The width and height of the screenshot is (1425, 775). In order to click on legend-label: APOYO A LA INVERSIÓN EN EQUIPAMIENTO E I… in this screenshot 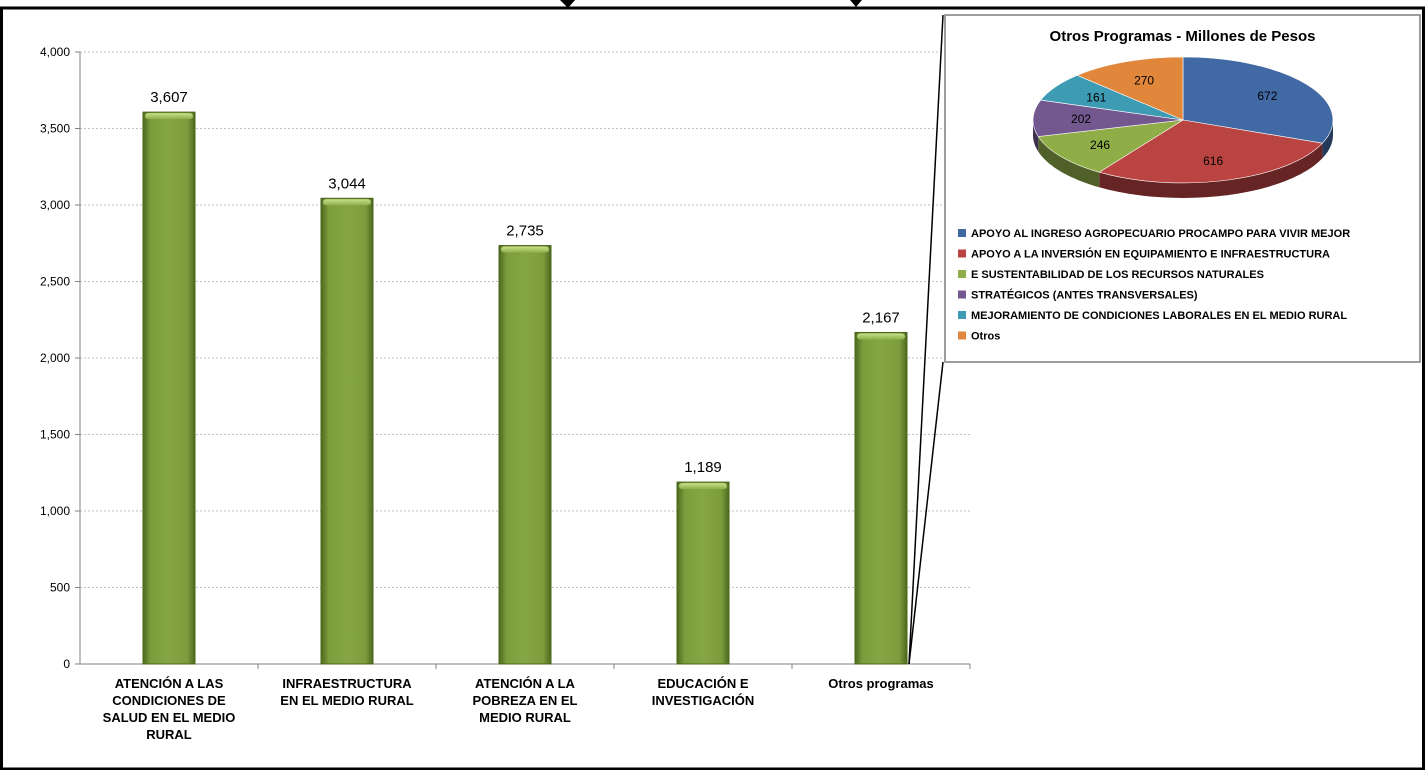, I will do `click(1150, 254)`.